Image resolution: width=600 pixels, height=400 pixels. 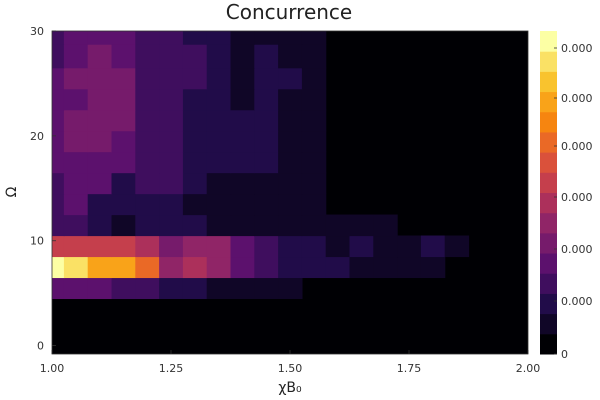 I want to click on colorbar-ticks: 0 0.000 0.000 0.000 0.000 0.000 0.000, so click(x=573, y=201).